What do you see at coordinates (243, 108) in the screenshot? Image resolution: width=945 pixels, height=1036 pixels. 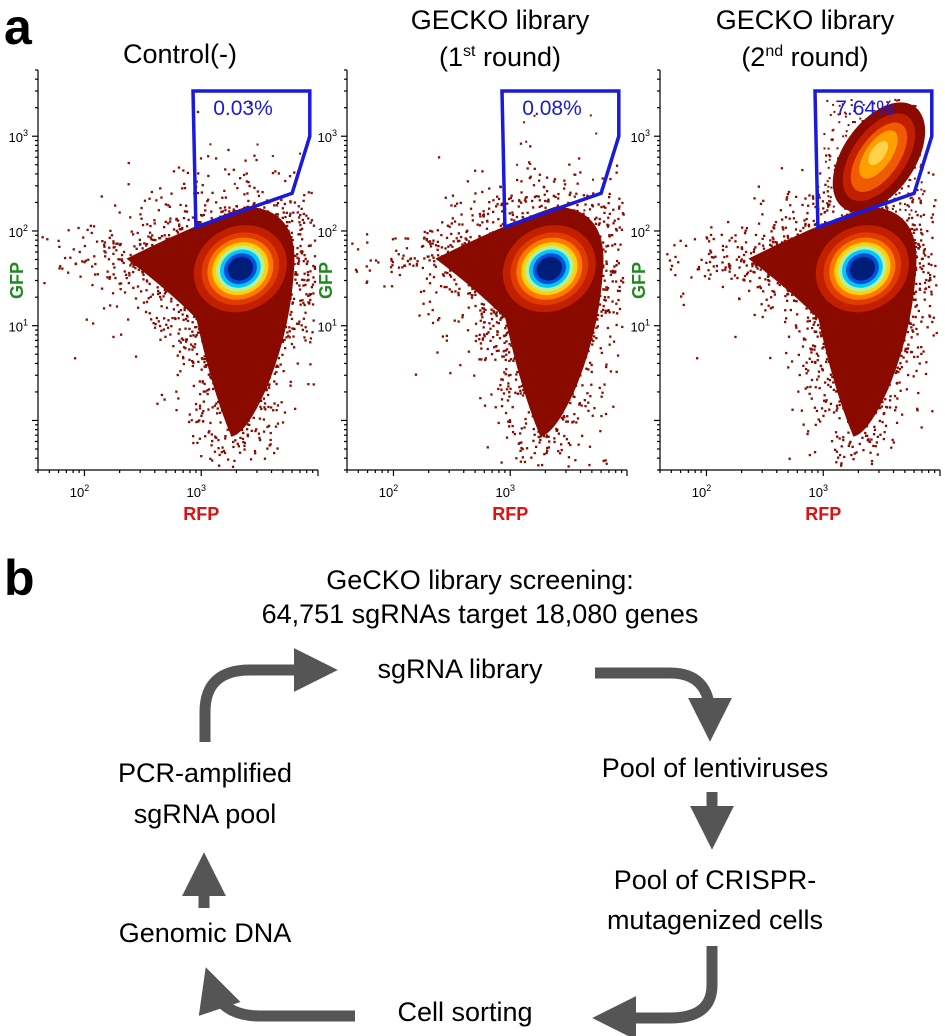 I see `gate-percent-label: 0.03%` at bounding box center [243, 108].